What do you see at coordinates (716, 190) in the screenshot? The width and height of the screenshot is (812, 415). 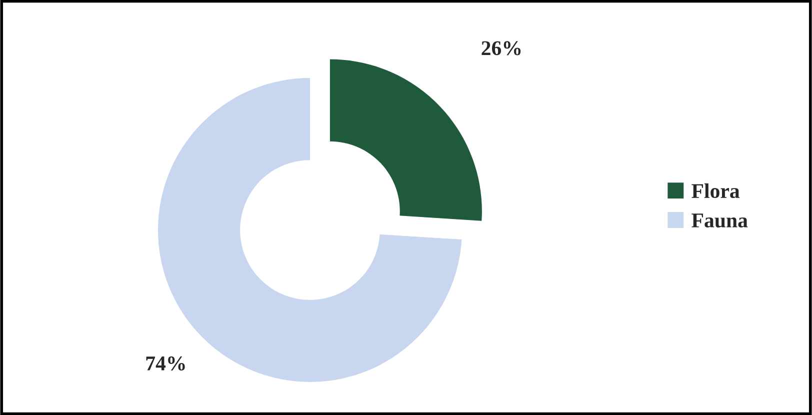 I see `legend-label: Flora` at bounding box center [716, 190].